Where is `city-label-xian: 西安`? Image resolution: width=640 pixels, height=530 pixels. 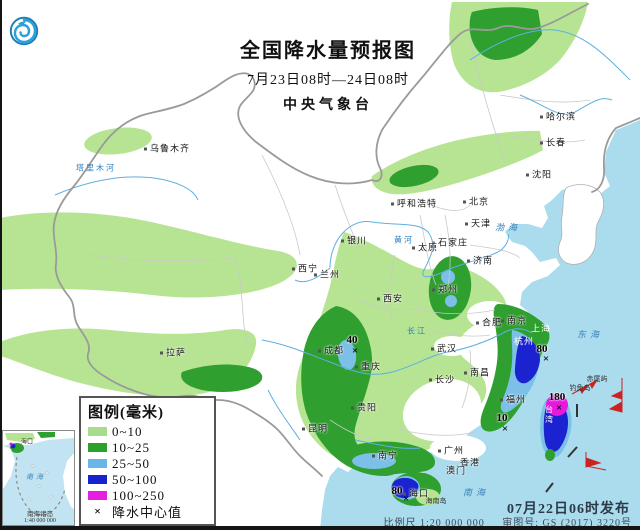
city-label-xian: 西安 is located at coordinates (390, 298).